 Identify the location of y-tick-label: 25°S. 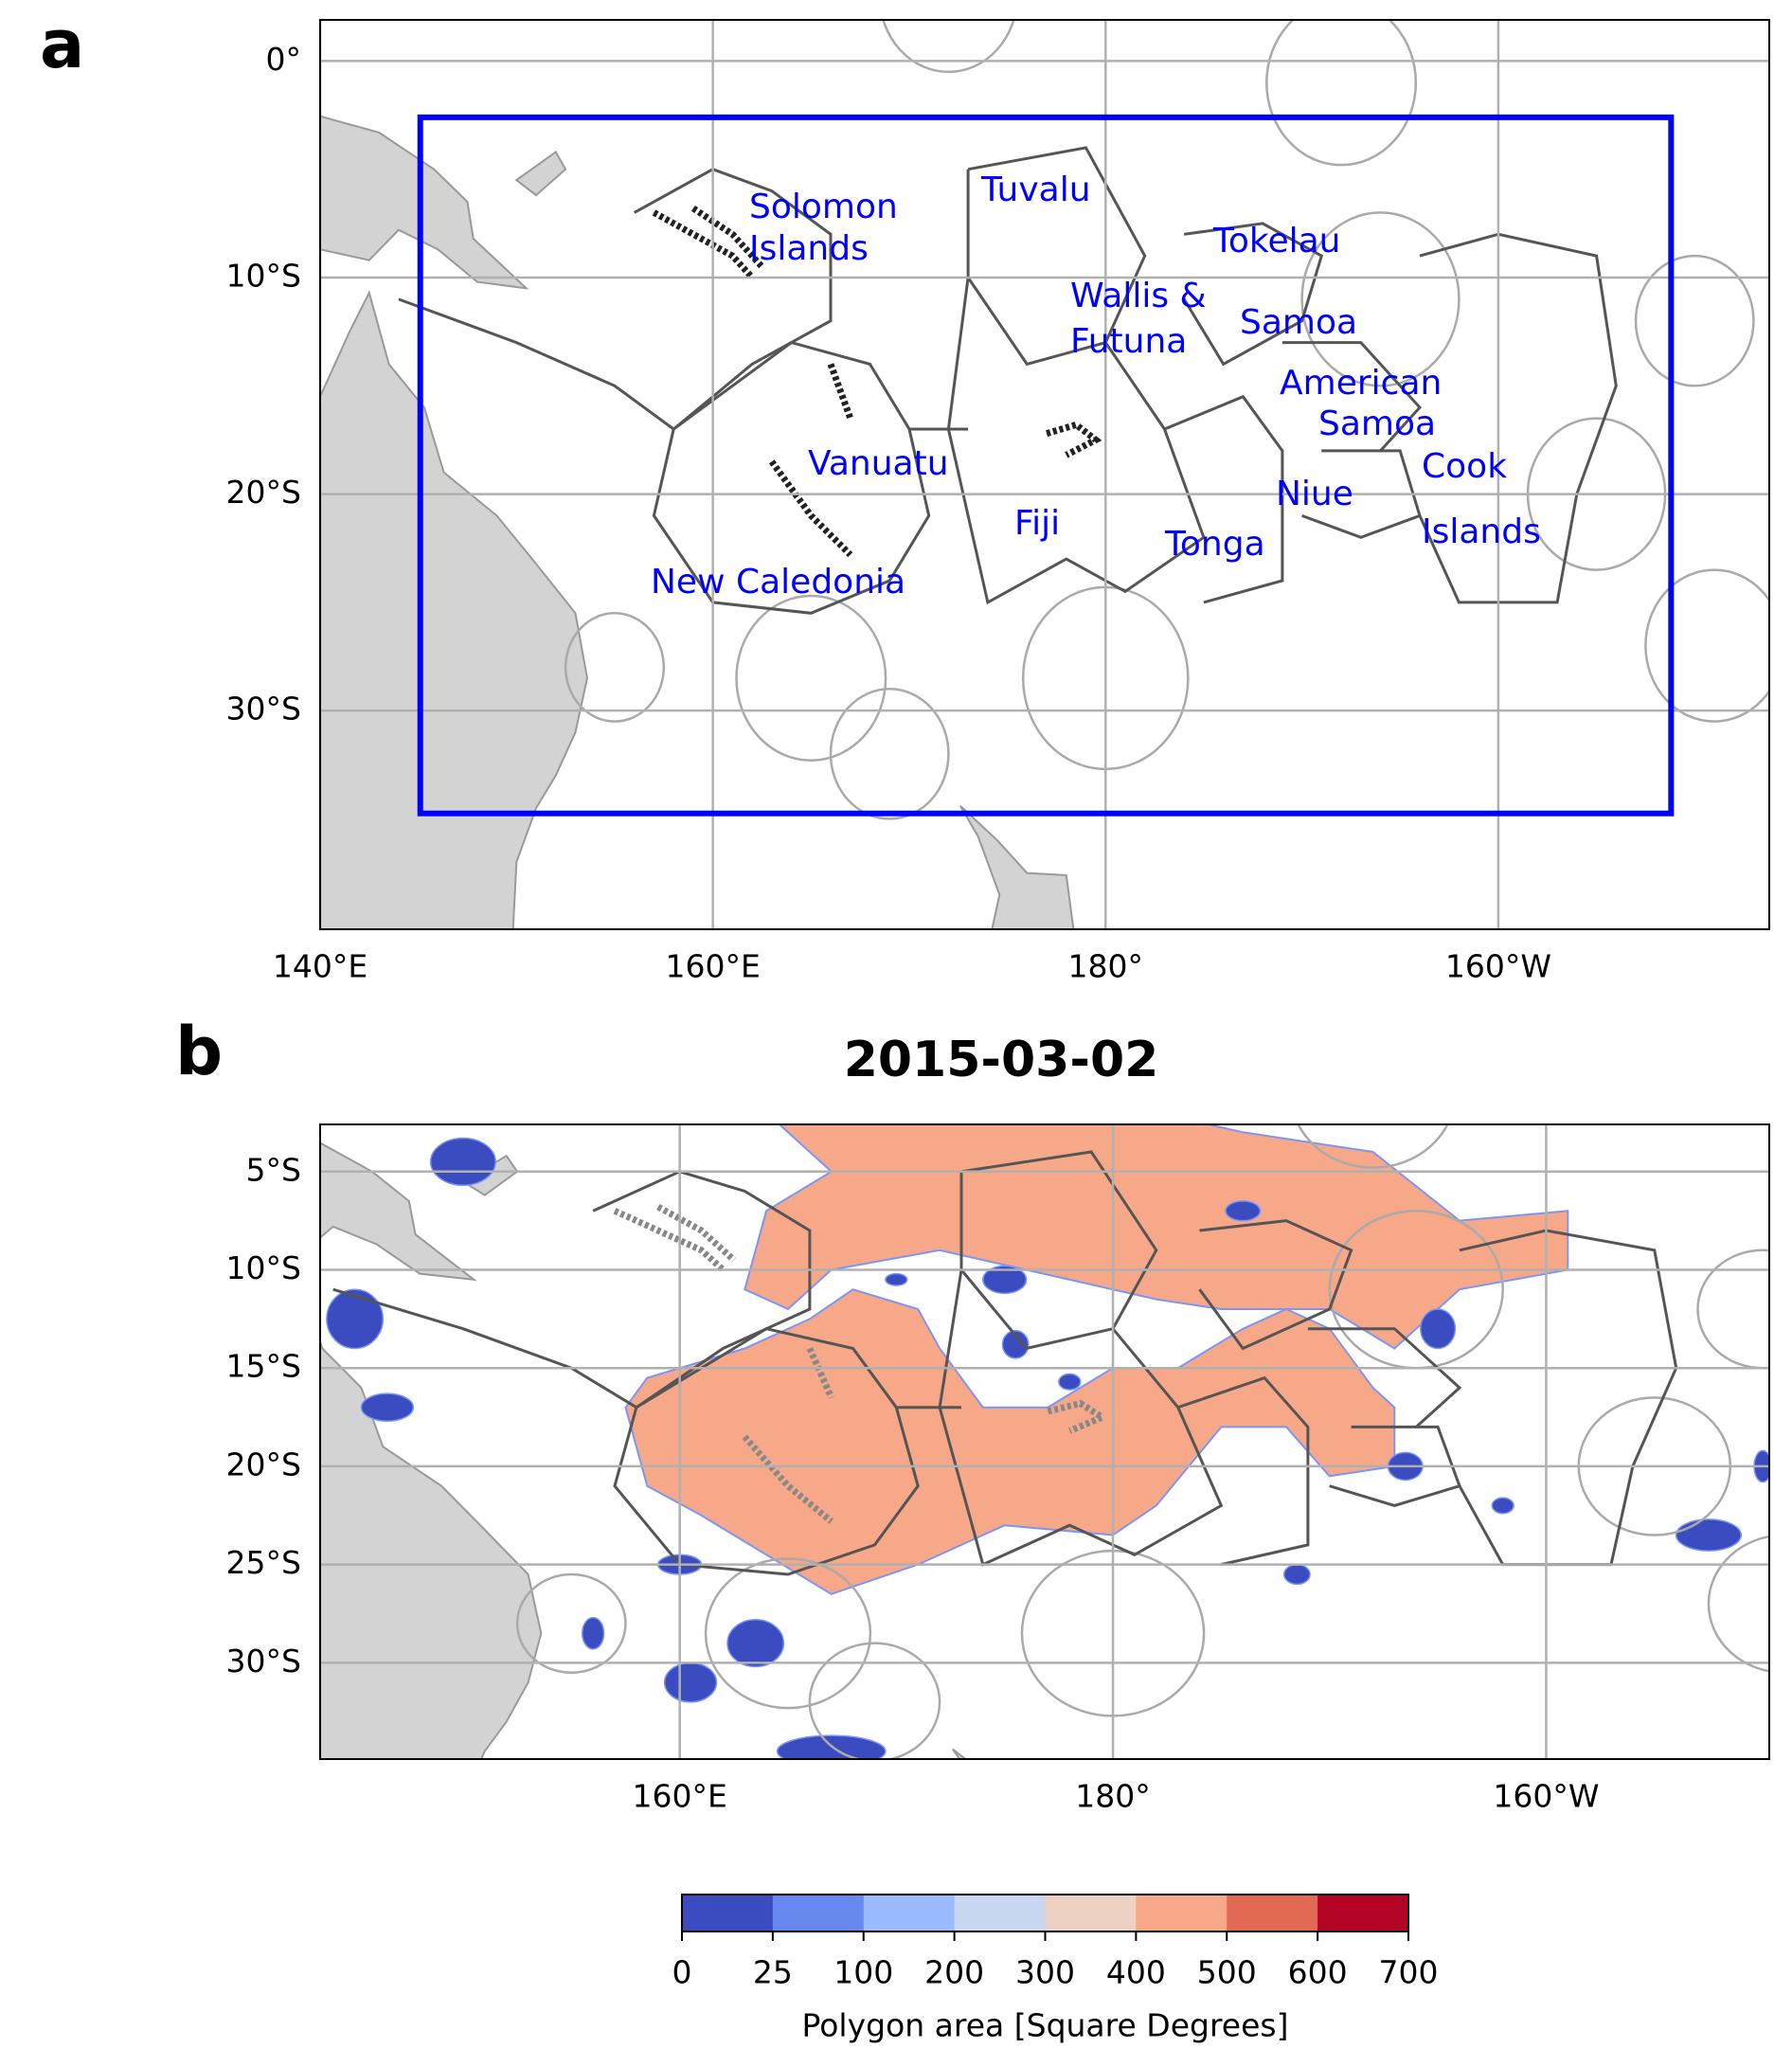
(263, 1562).